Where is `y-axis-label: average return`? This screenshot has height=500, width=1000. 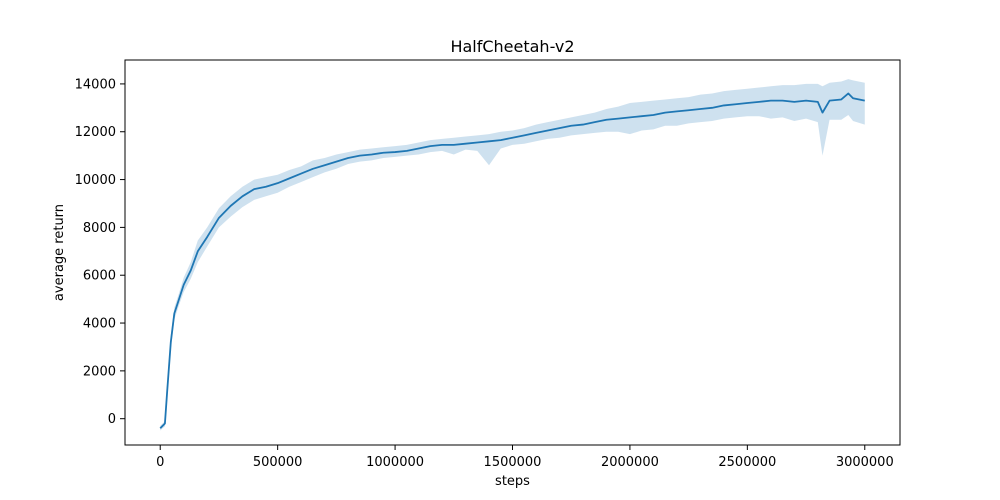
y-axis-label: average return is located at coordinates (59, 252).